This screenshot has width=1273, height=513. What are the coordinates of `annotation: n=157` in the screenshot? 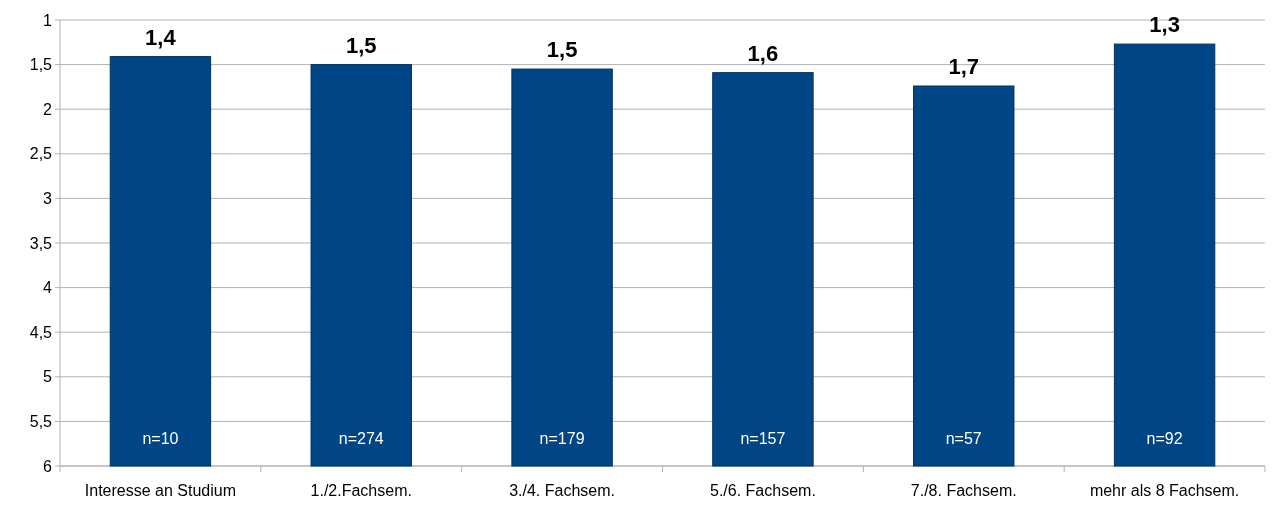 It's located at (763, 438).